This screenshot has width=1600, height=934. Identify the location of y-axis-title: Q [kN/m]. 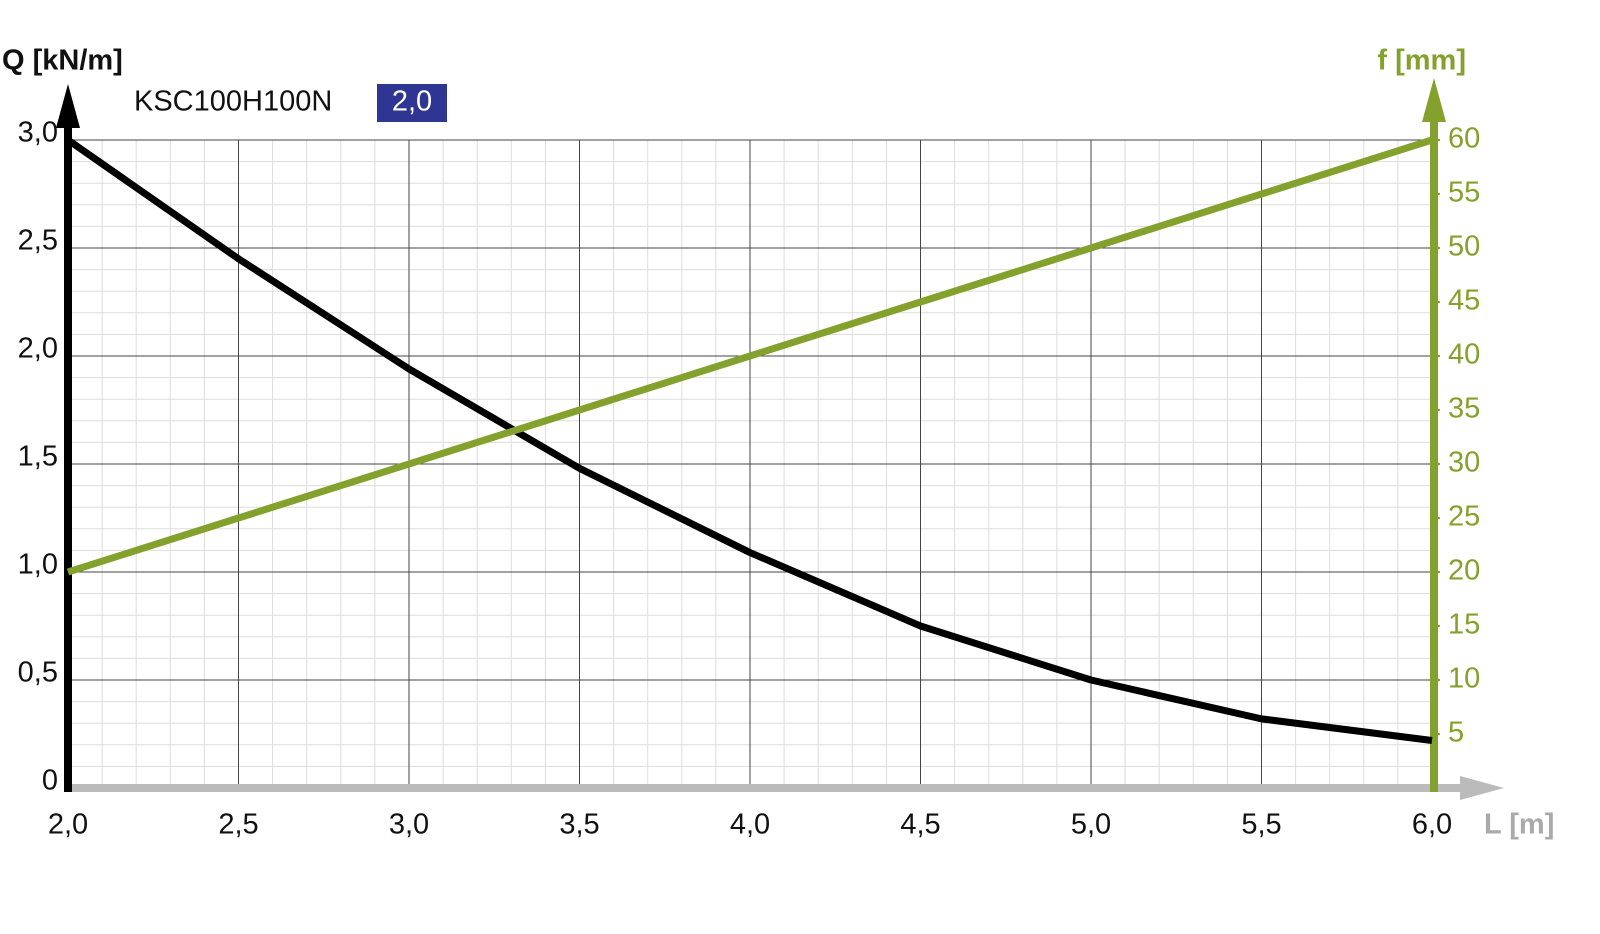
(62, 61).